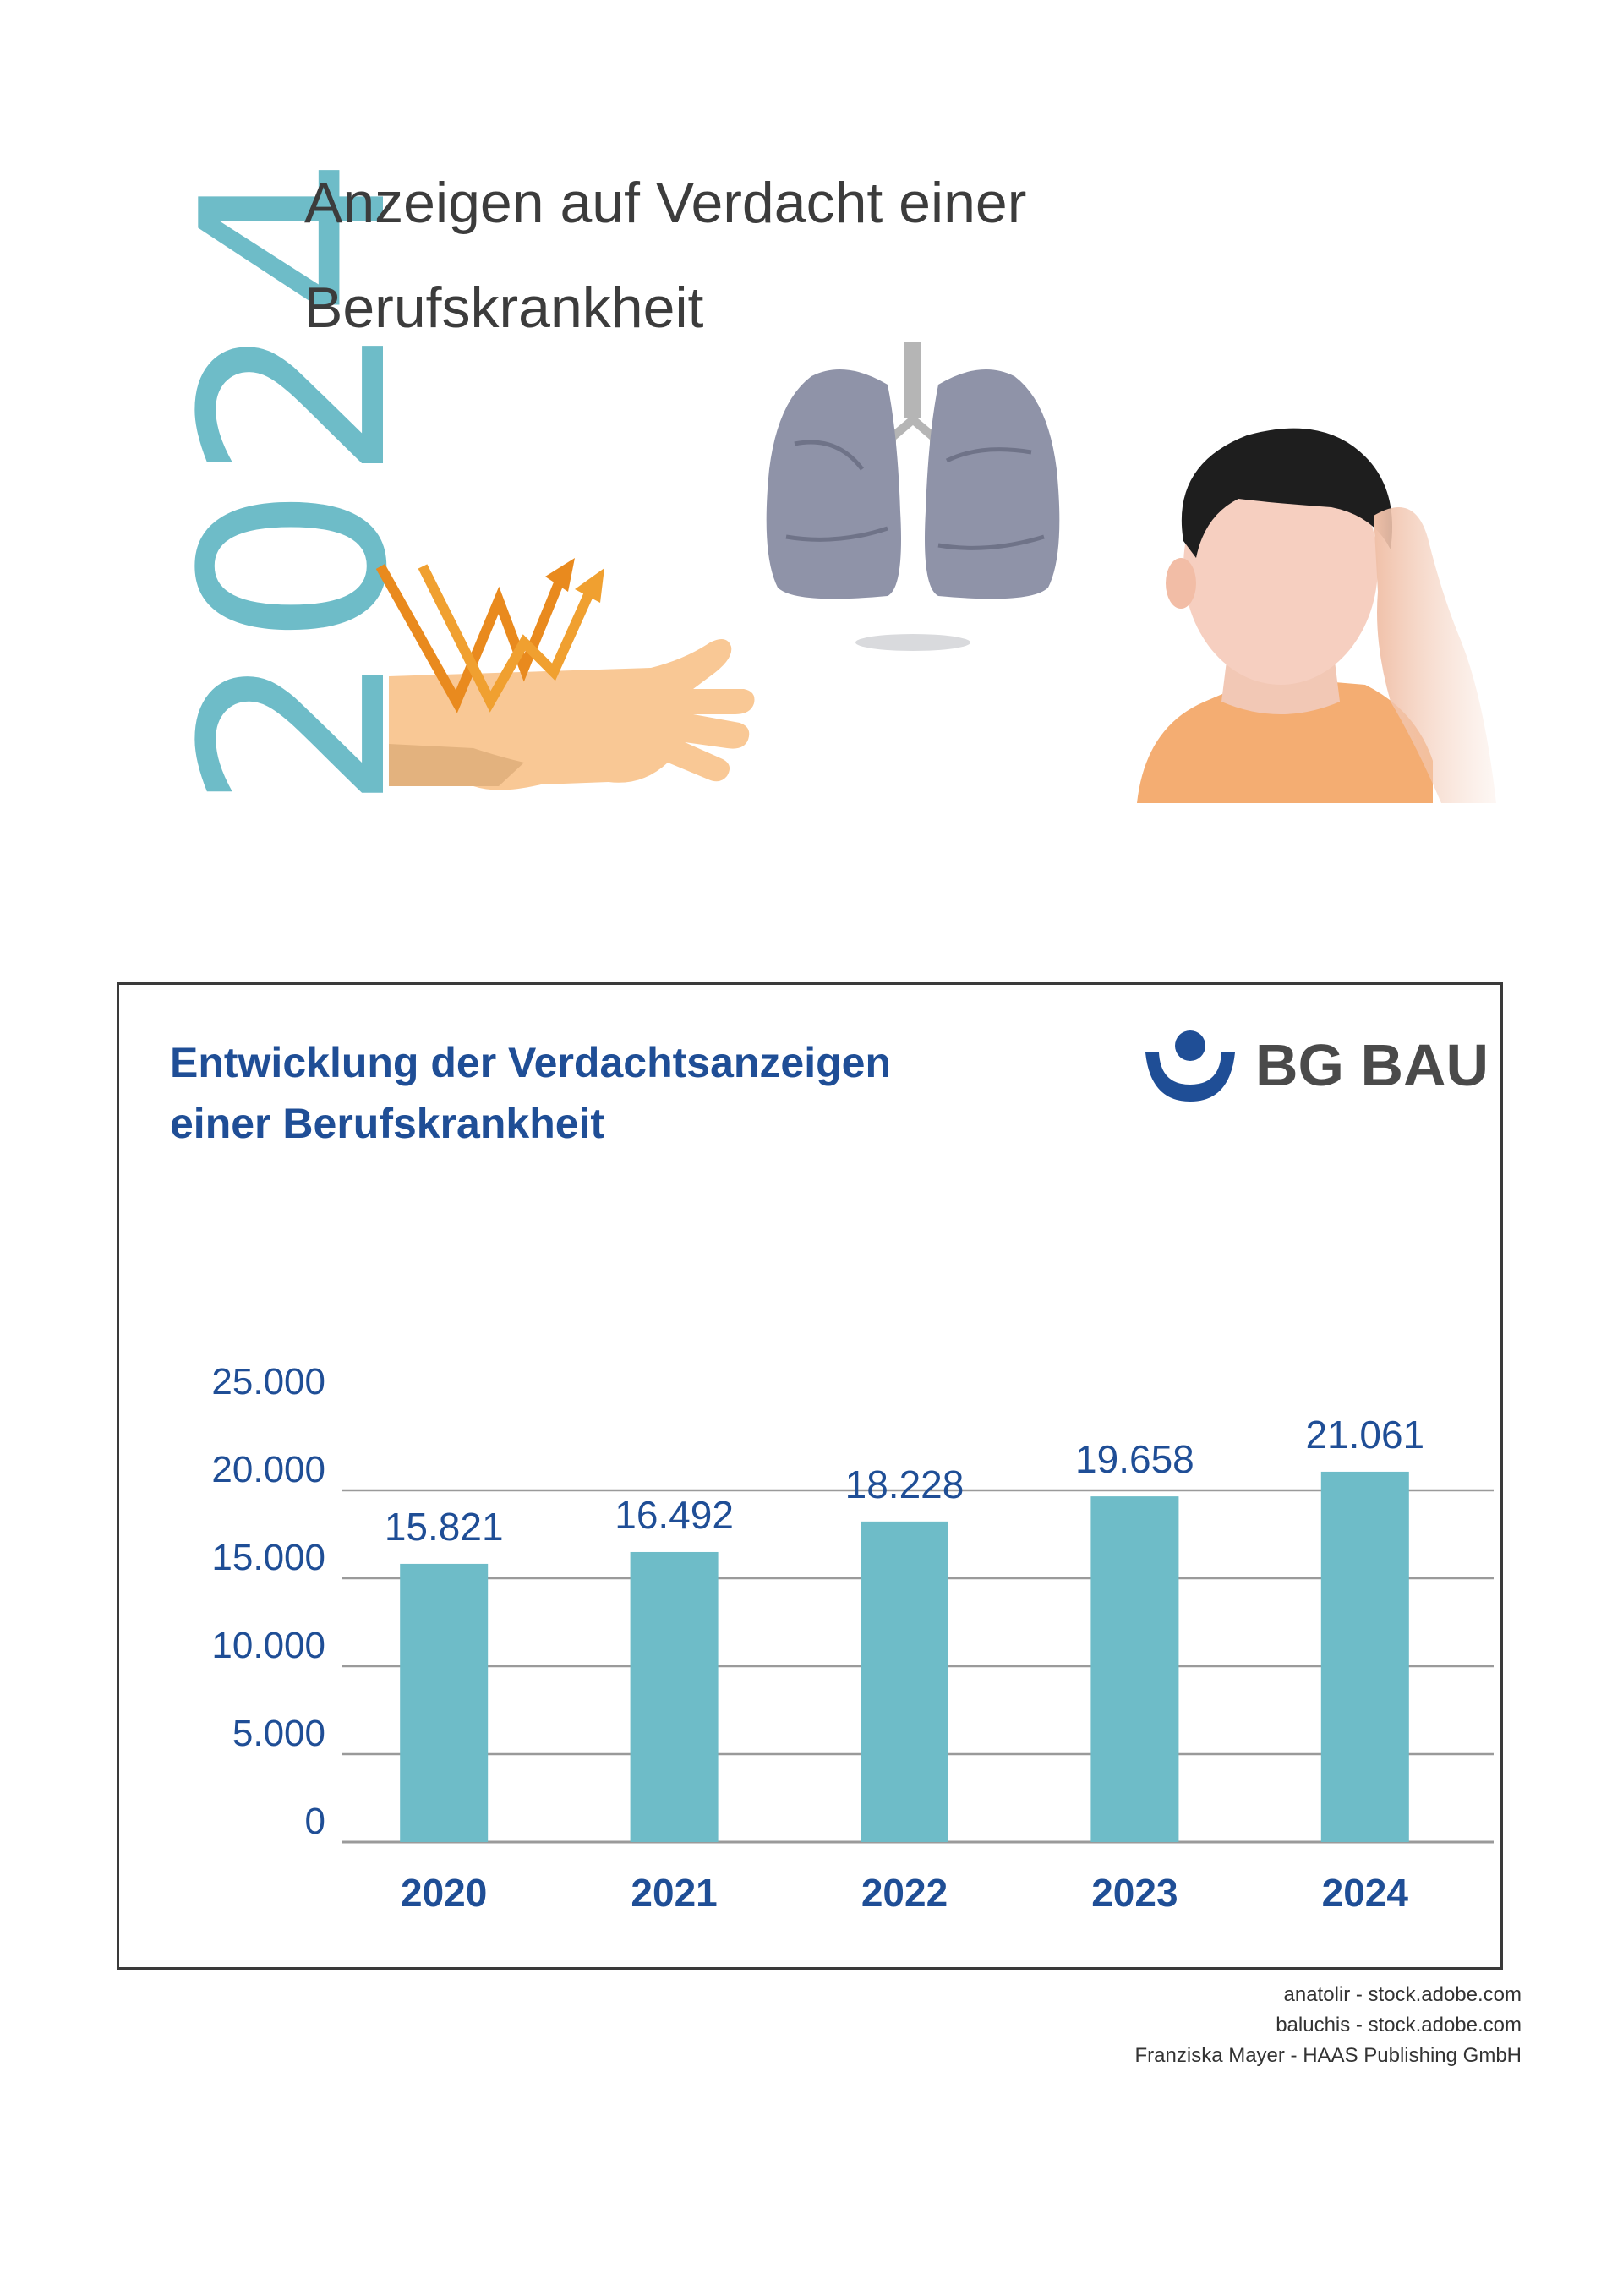 Image resolution: width=1623 pixels, height=2296 pixels. Describe the element at coordinates (1403, 1994) in the screenshot. I see `credit-line: anatolir - stock.adobe.com` at that location.